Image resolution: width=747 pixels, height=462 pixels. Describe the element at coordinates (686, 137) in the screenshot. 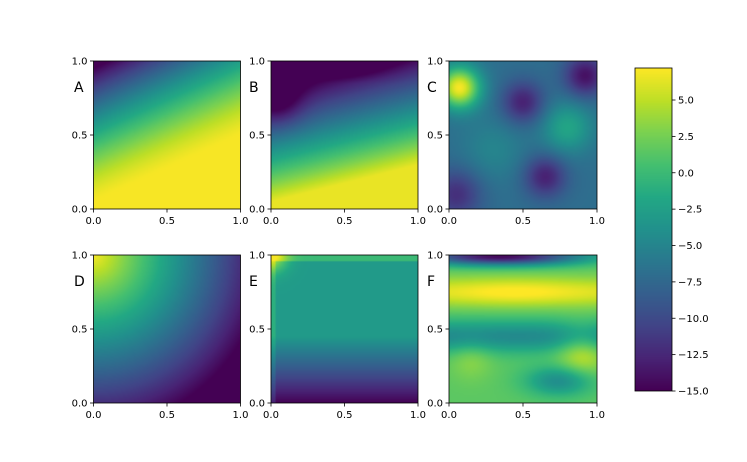

I see `colorbar-tick-label: 2.5` at that location.